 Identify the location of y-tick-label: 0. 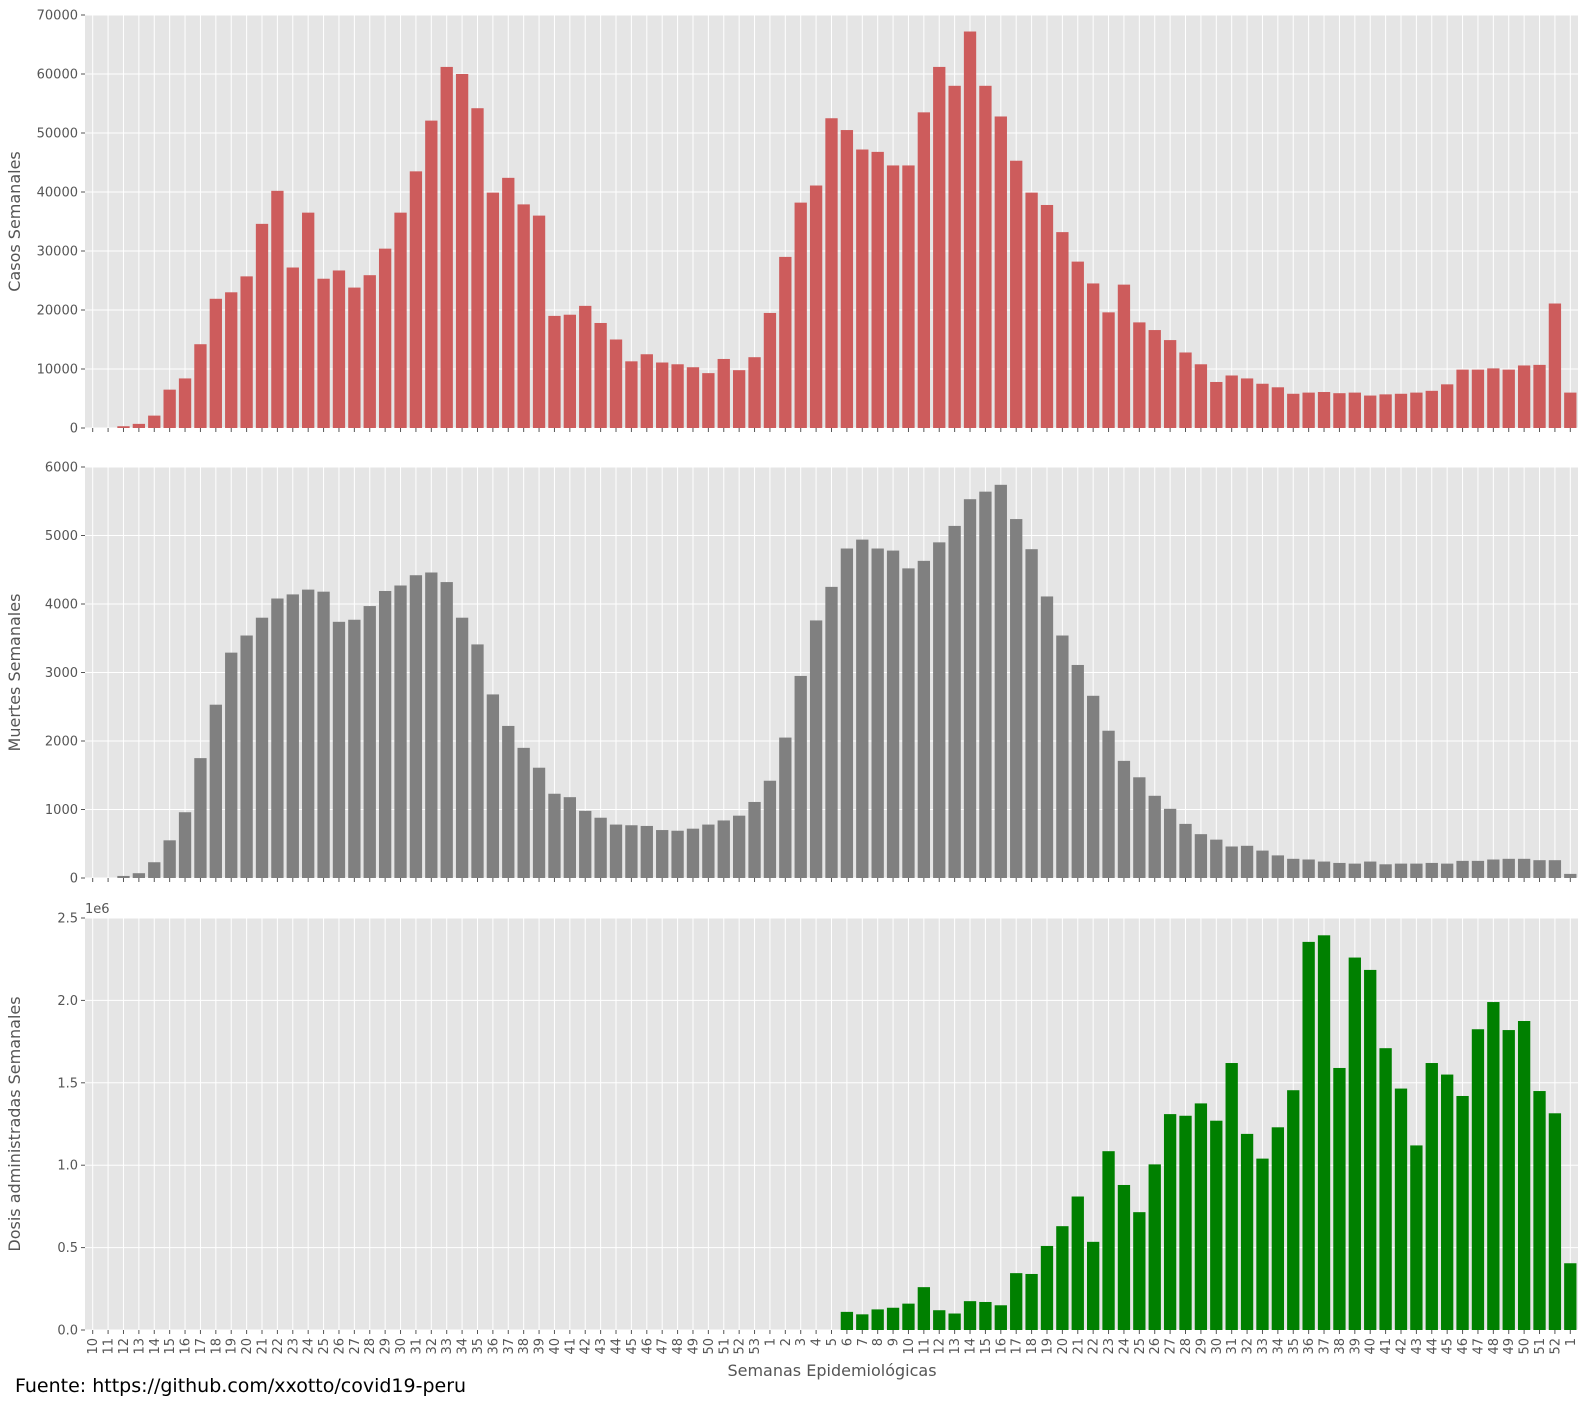
(74, 429).